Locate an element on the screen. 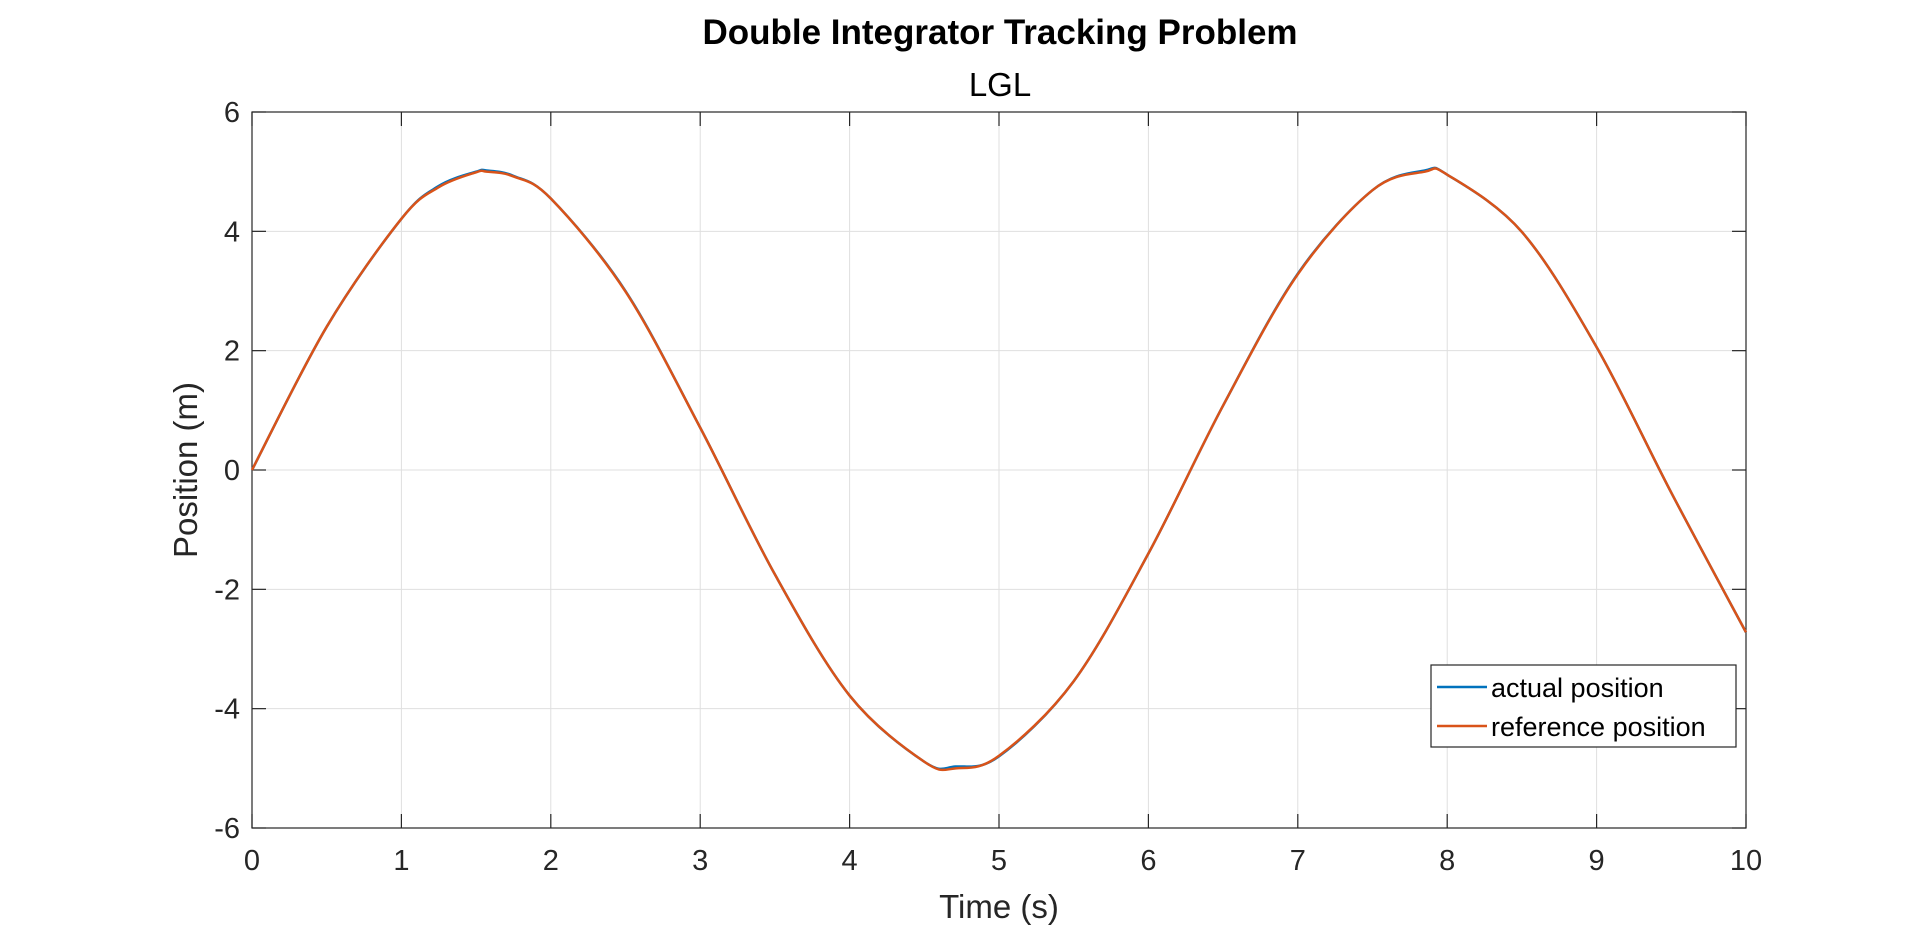  x-tick-label: 0 is located at coordinates (252, 861).